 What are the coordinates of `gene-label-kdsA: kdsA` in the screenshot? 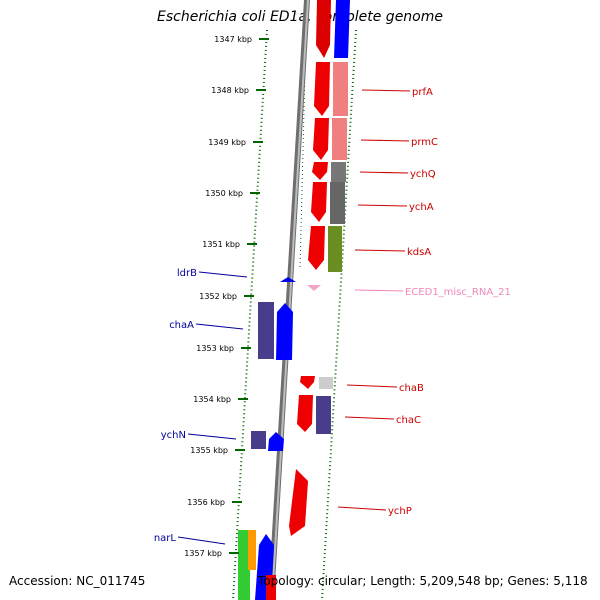 It's located at (419, 252).